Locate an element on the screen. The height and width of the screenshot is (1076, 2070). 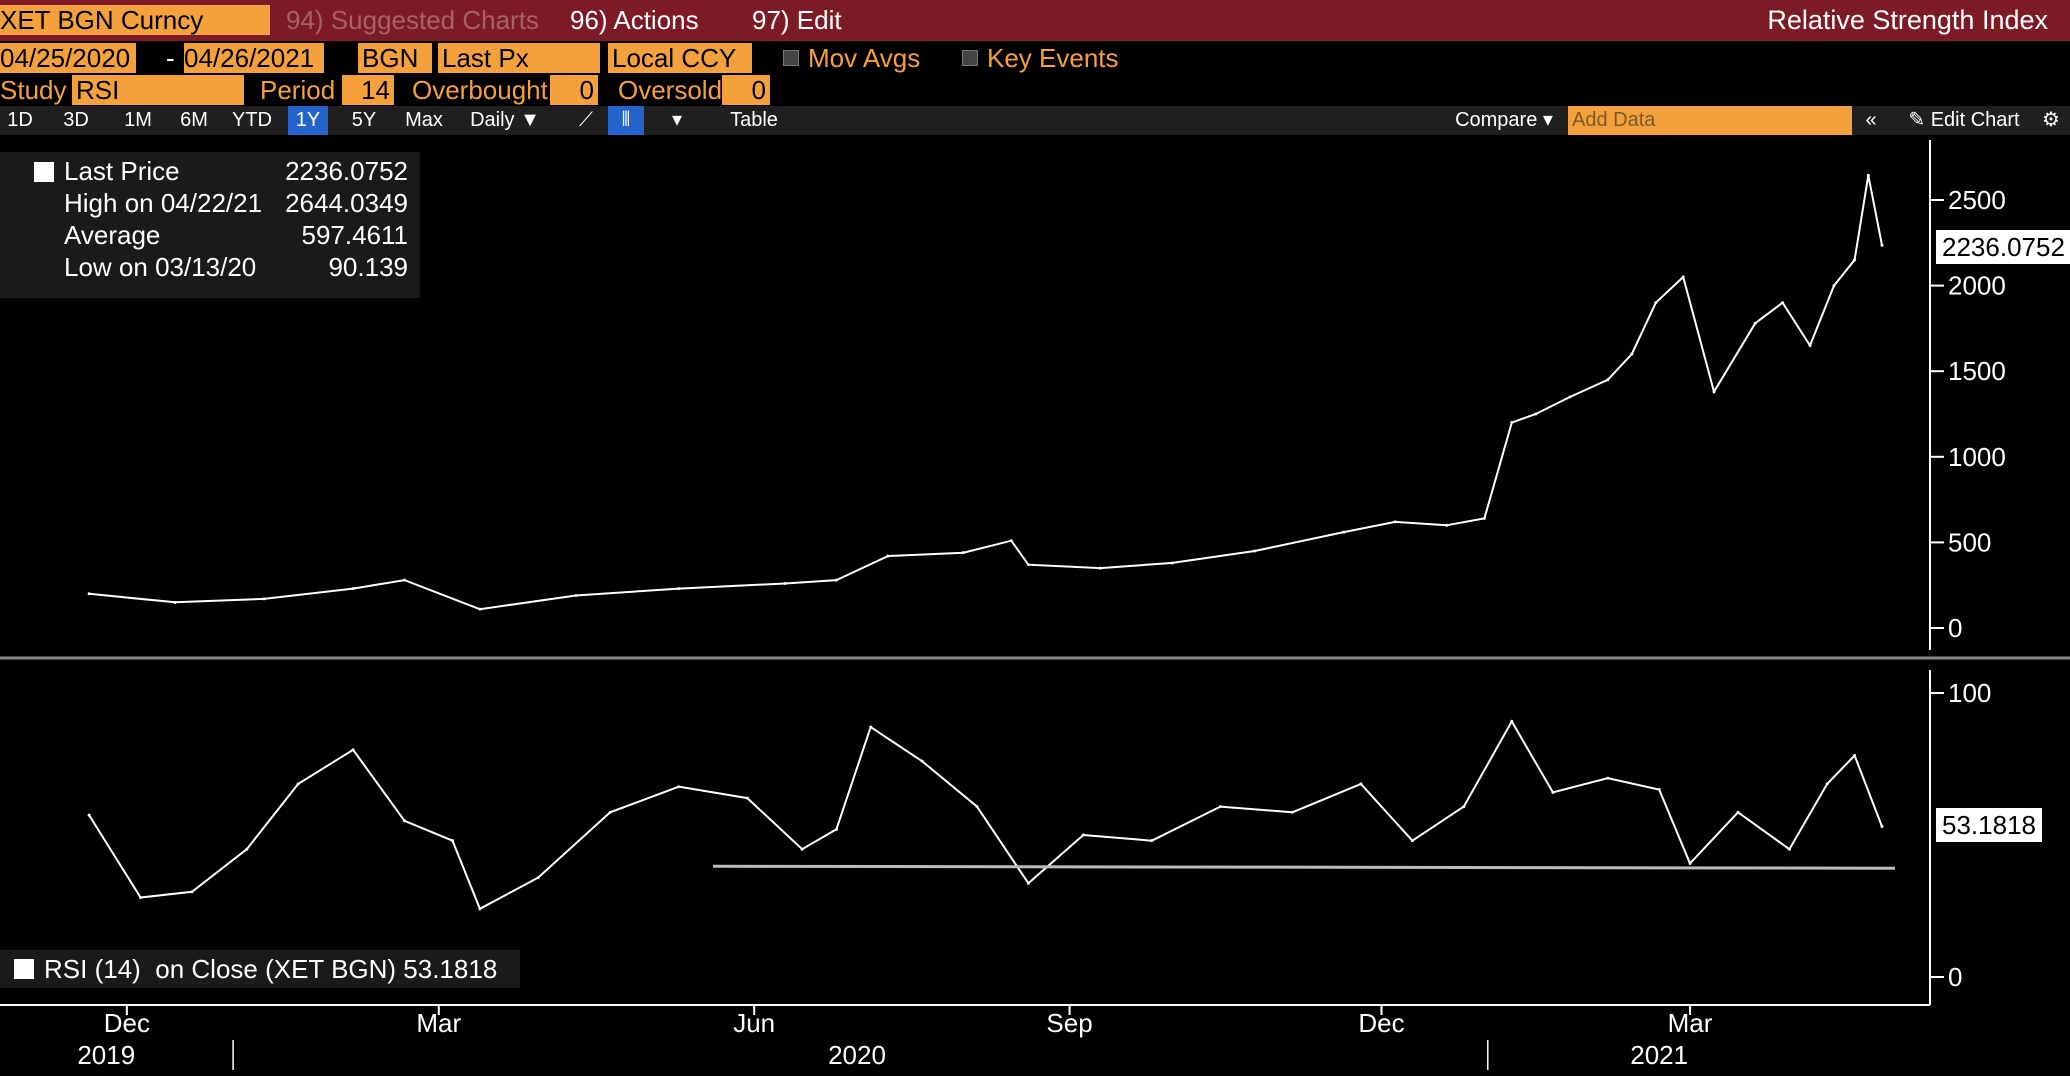
study-select: RSI is located at coordinates (158, 90).